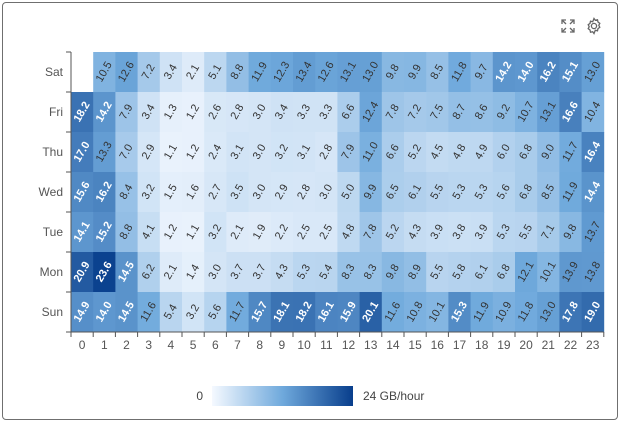 Image resolution: width=622 pixels, height=424 pixels. What do you see at coordinates (237, 345) in the screenshot?
I see `x-tick-label: 7` at bounding box center [237, 345].